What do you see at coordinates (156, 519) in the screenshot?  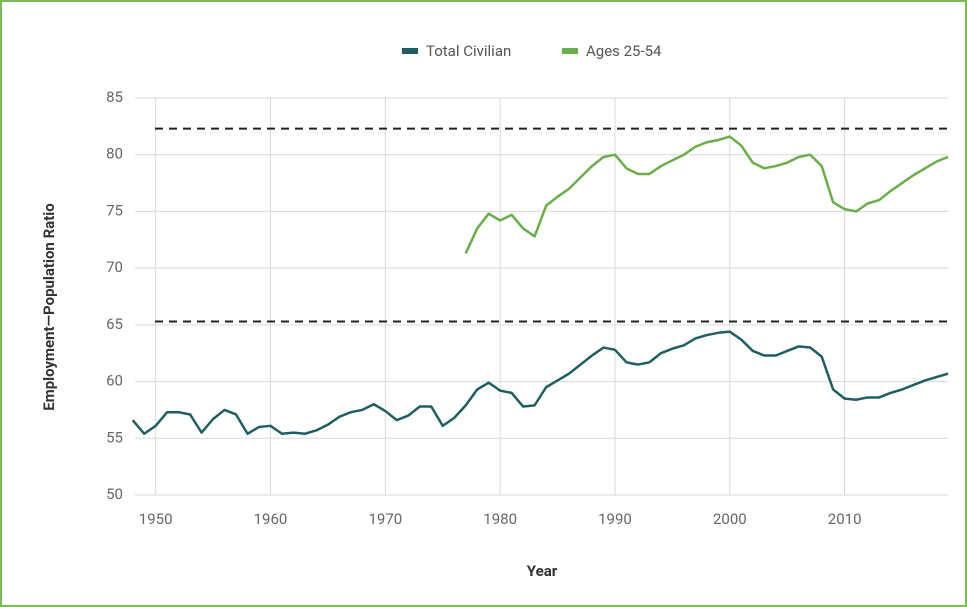 I see `x-tick-label: 1950` at bounding box center [156, 519].